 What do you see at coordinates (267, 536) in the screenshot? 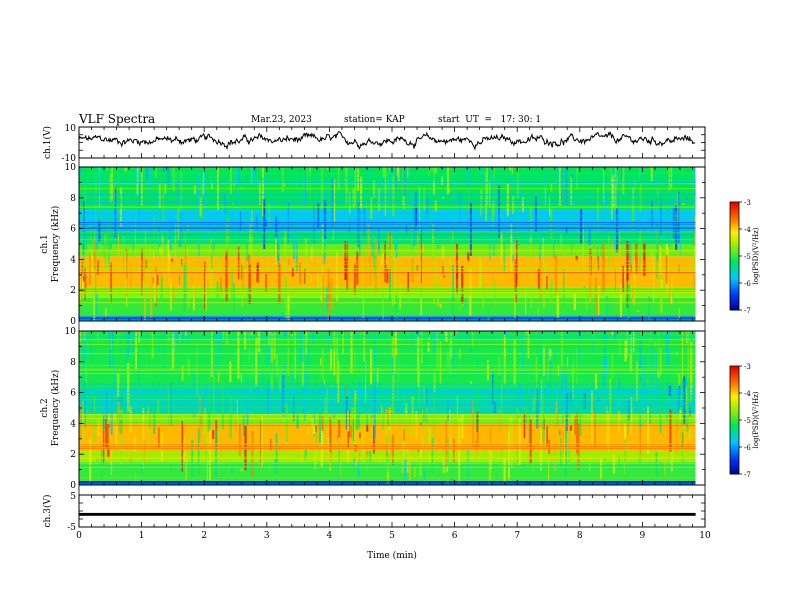
I see `x-tick-label: 3` at bounding box center [267, 536].